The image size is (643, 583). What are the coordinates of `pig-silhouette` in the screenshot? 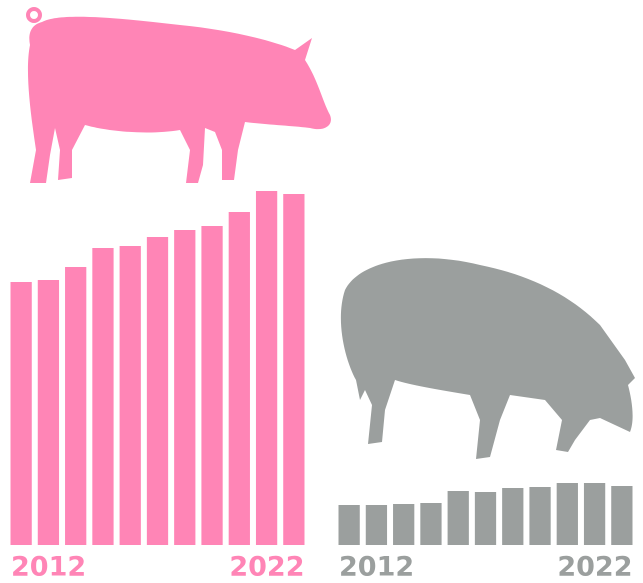 It's located at (179, 100).